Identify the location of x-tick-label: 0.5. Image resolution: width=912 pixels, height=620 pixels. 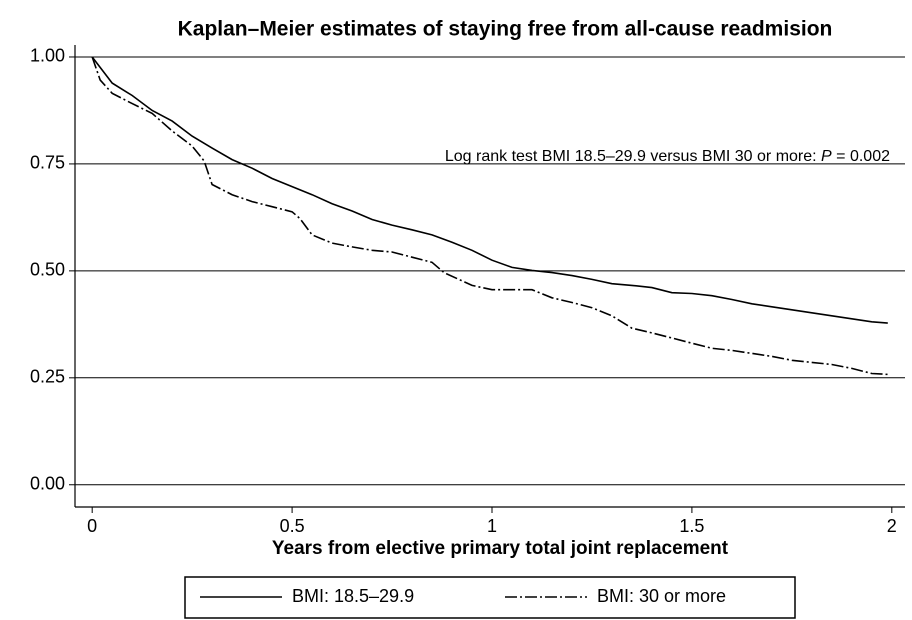
(292, 526).